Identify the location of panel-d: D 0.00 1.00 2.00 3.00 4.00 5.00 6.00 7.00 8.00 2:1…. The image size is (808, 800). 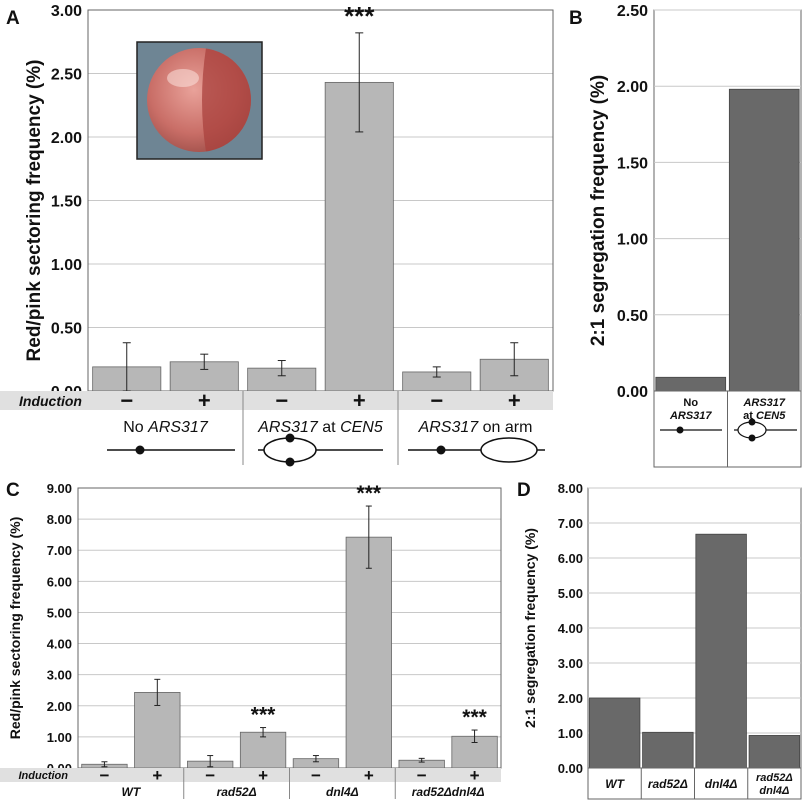
(659, 640).